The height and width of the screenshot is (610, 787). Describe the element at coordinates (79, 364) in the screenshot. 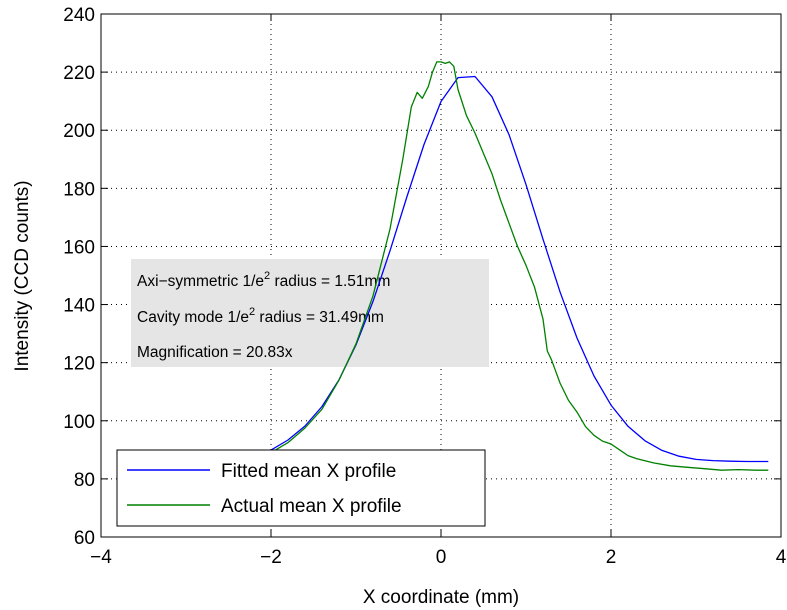

I see `y-tick-label: 120` at that location.